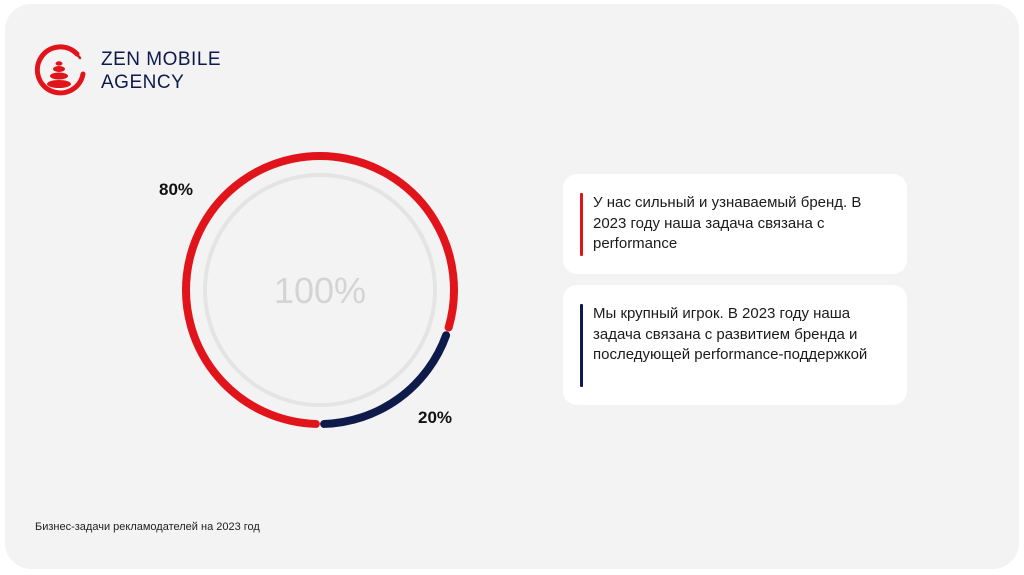  Describe the element at coordinates (161, 59) in the screenshot. I see `brand-name-line1: ZEN MOBILE` at that location.